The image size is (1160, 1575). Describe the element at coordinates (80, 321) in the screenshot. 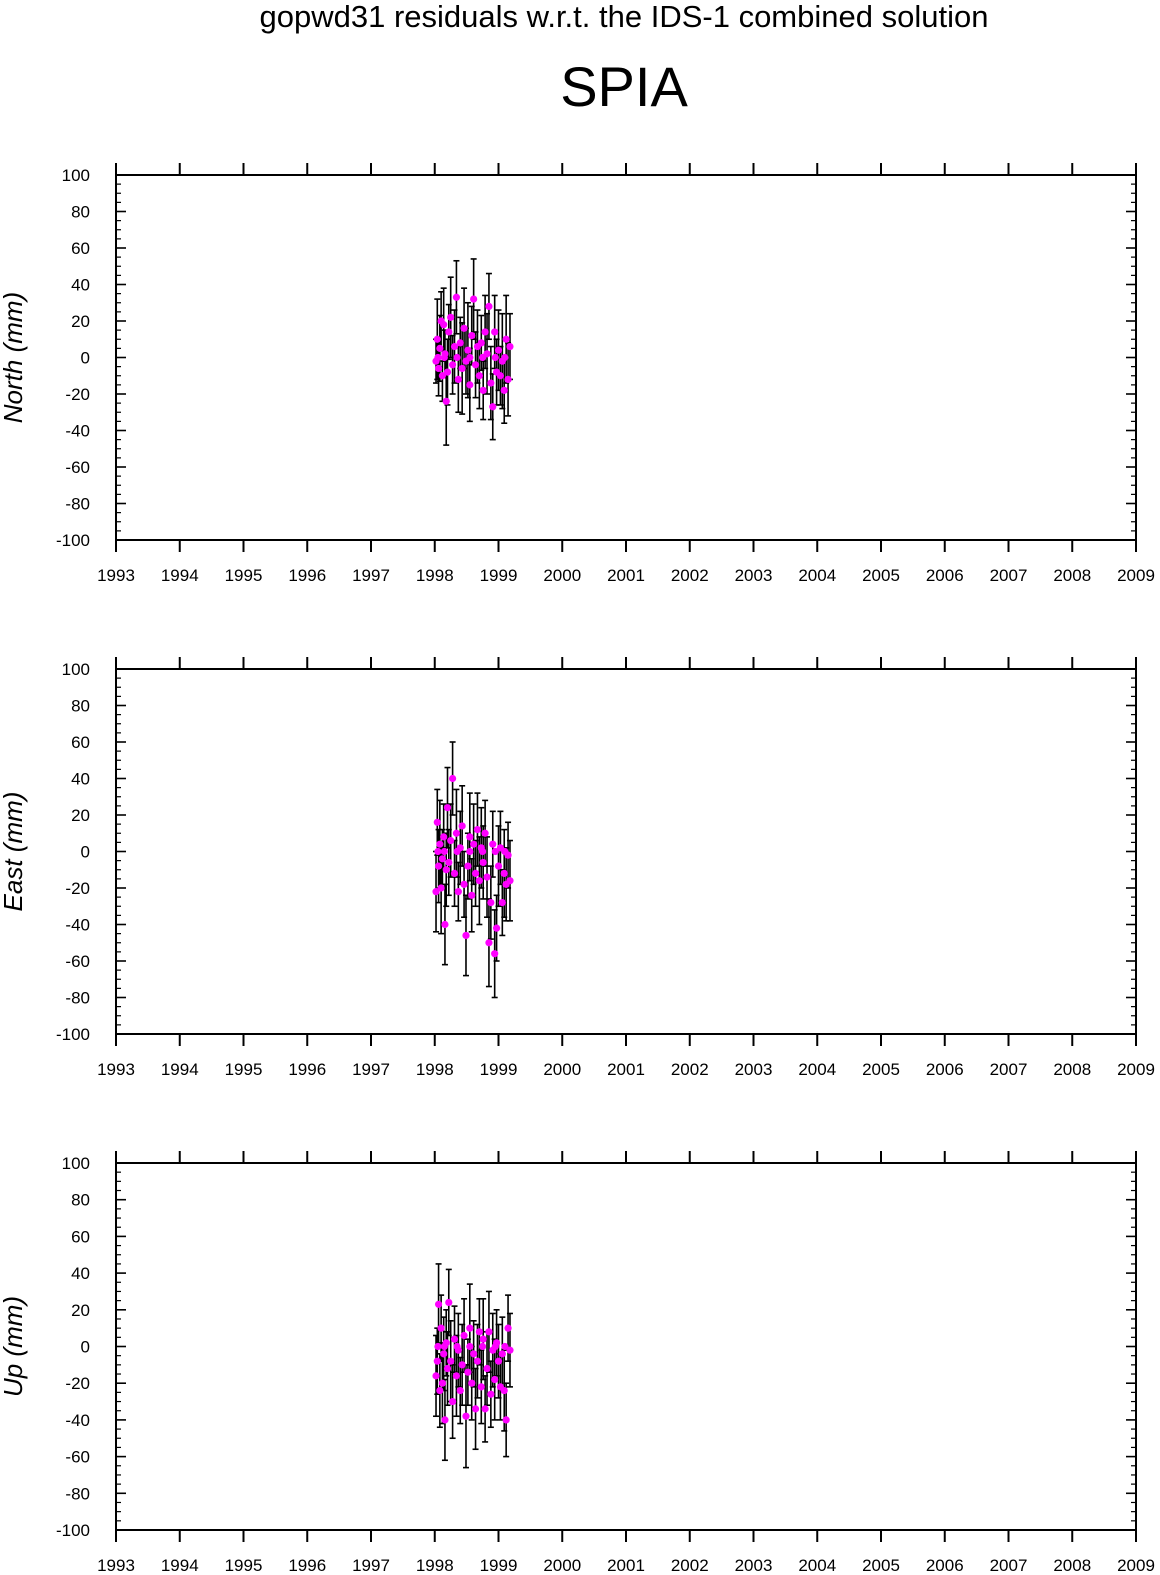

I see `y-tick-label: 20` at that location.